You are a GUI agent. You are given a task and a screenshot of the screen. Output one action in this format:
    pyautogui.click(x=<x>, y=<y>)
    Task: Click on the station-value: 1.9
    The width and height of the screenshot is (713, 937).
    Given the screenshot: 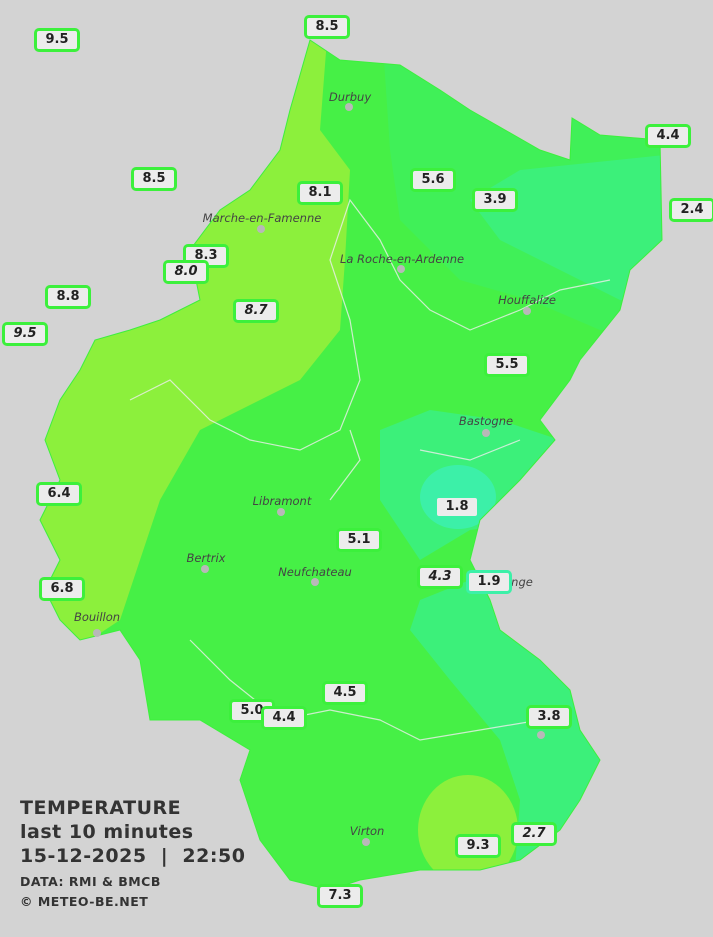 What is the action you would take?
    pyautogui.click(x=489, y=582)
    